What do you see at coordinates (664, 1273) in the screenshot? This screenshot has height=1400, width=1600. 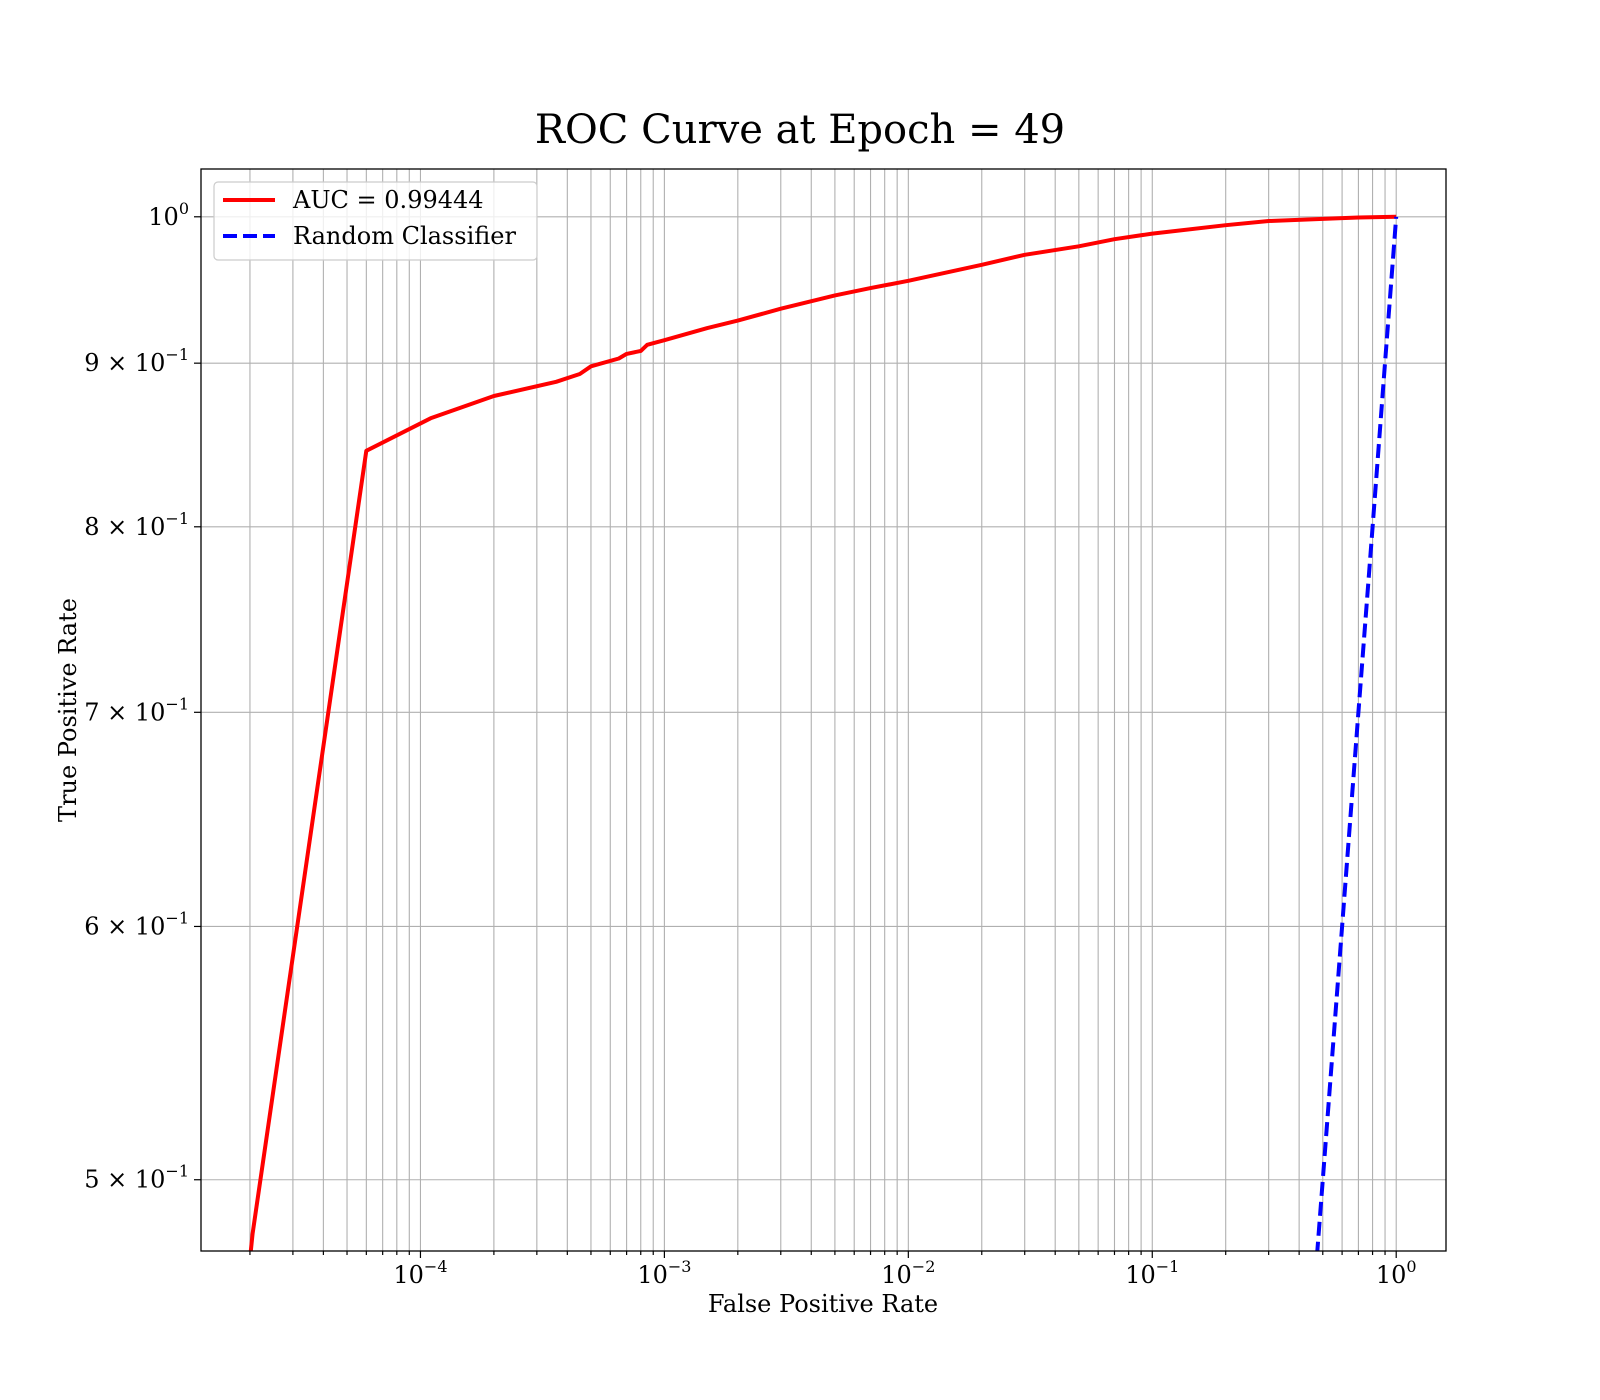 I see `x-tick-label: 10⁻³` at bounding box center [664, 1273].